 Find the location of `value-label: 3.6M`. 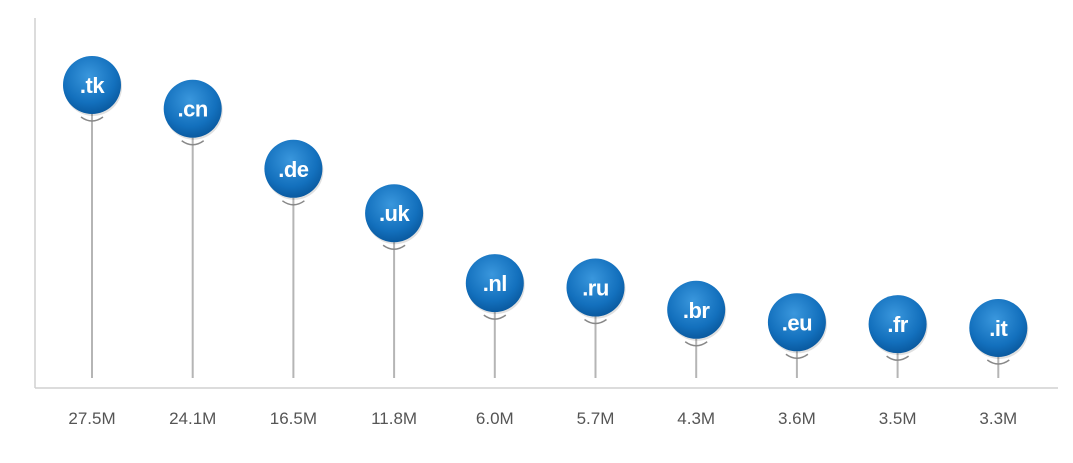

value-label: 3.6M is located at coordinates (797, 418).